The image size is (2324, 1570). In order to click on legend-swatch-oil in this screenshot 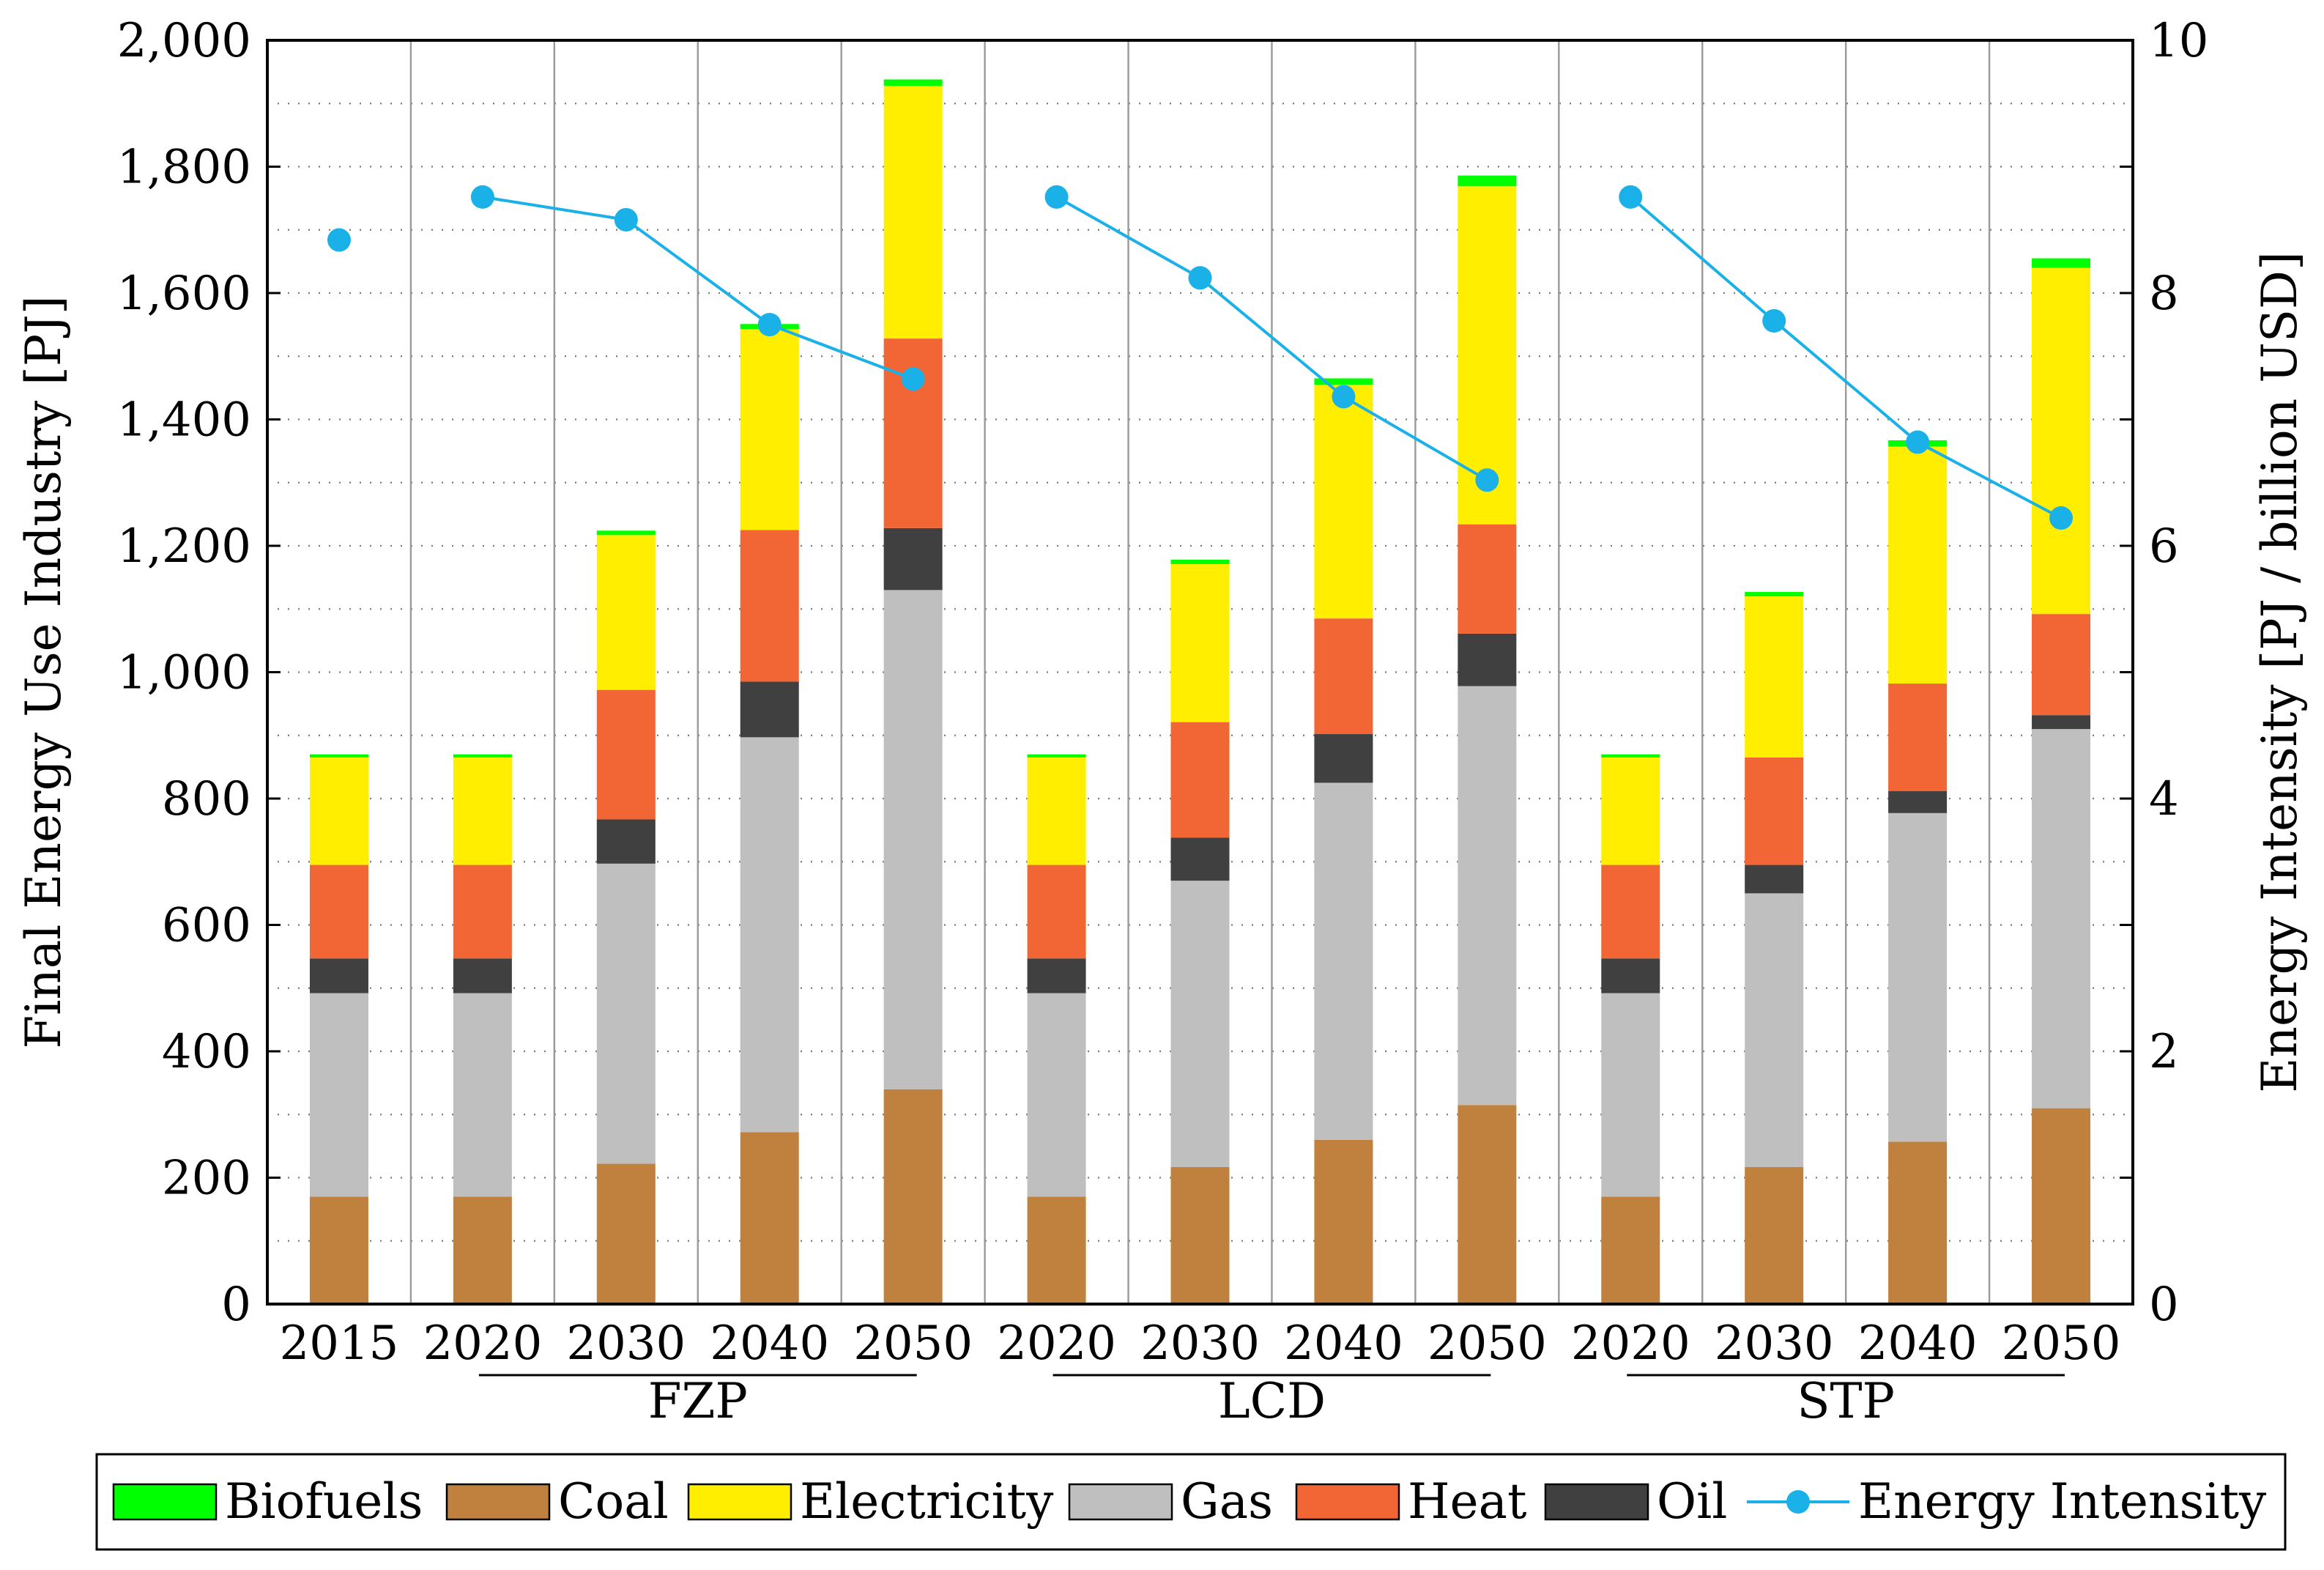, I will do `click(1596, 1502)`.